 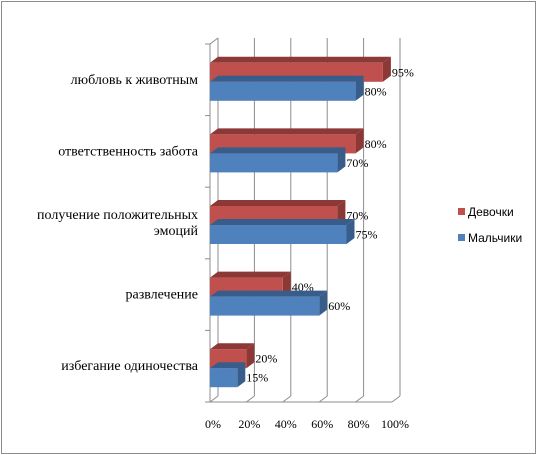 I want to click on data-label: 20%, so click(x=266, y=359).